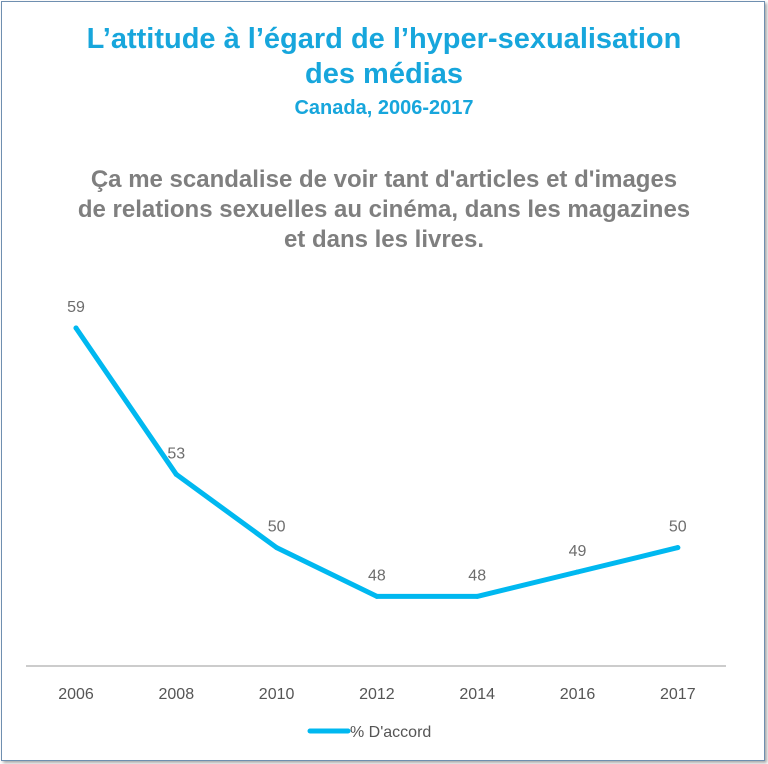 The width and height of the screenshot is (768, 764). Describe the element at coordinates (277, 527) in the screenshot. I see `data-label-2010: 50` at that location.